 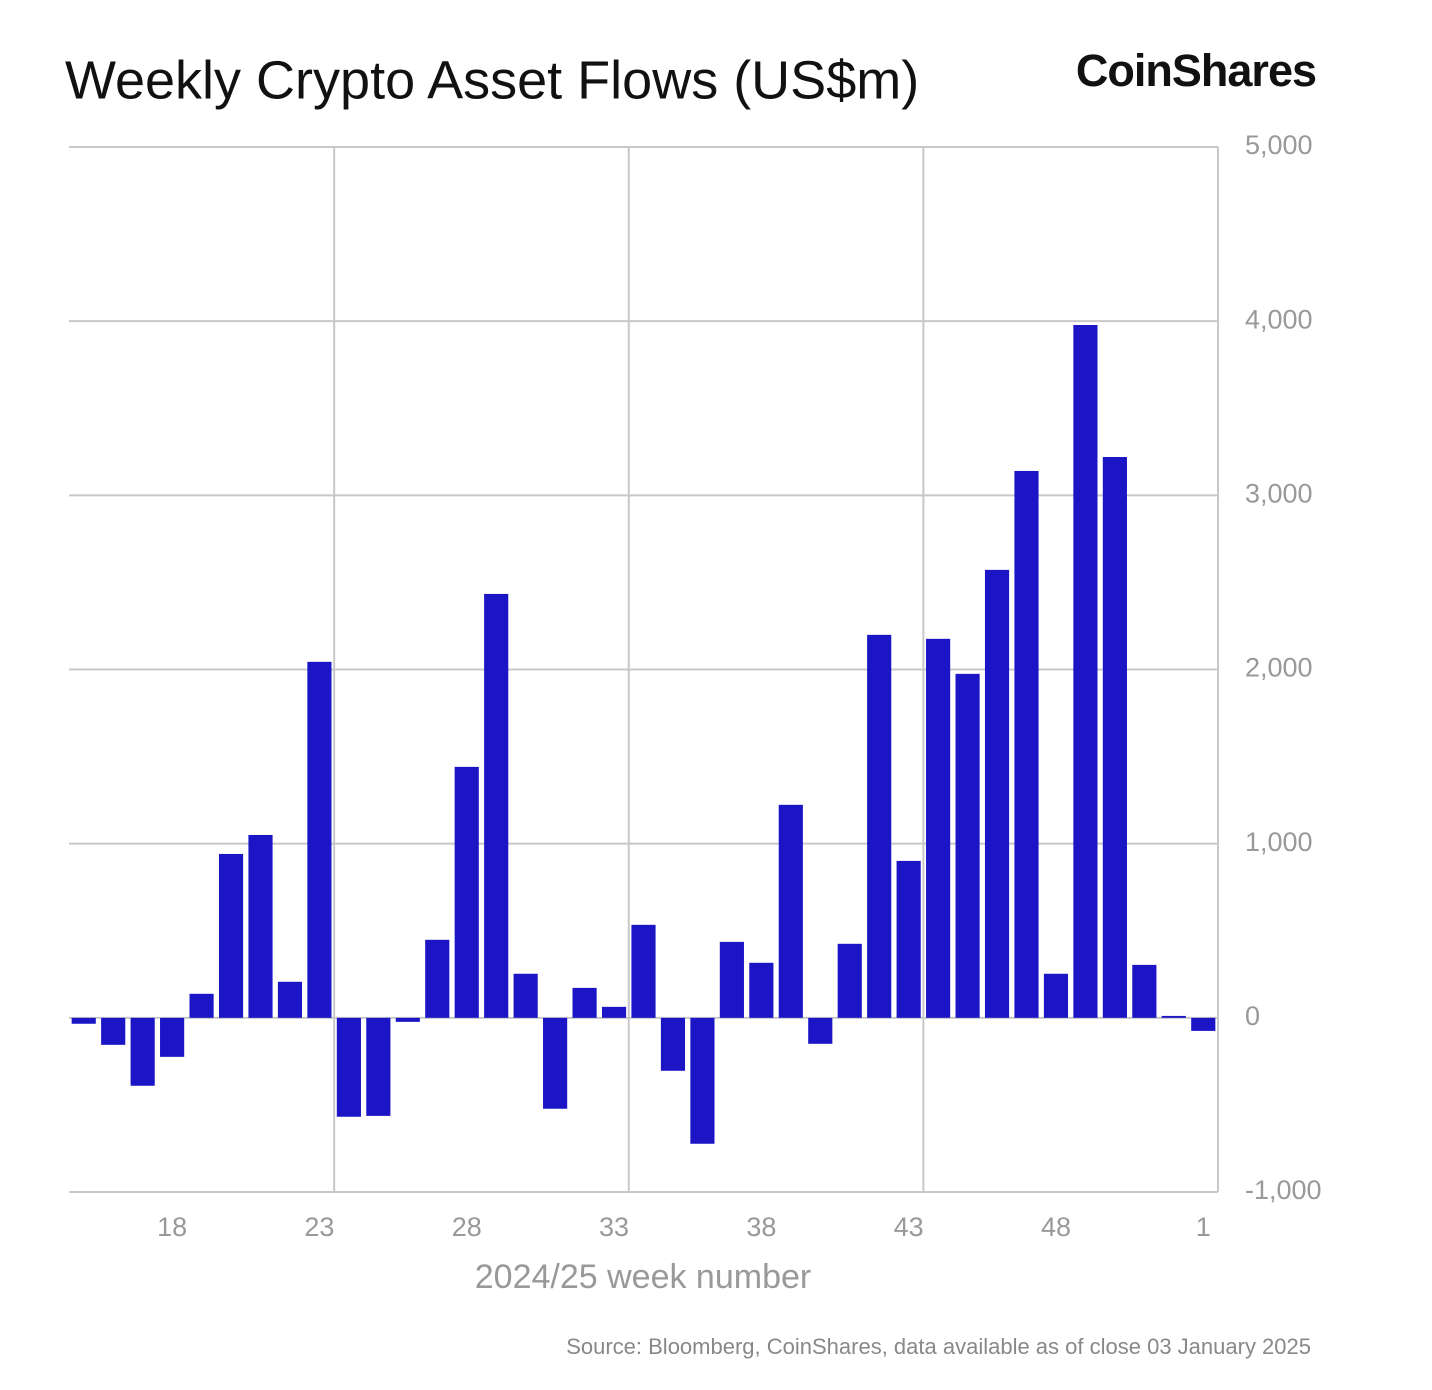 I want to click on x-tick-label: 28, so click(x=467, y=1227).